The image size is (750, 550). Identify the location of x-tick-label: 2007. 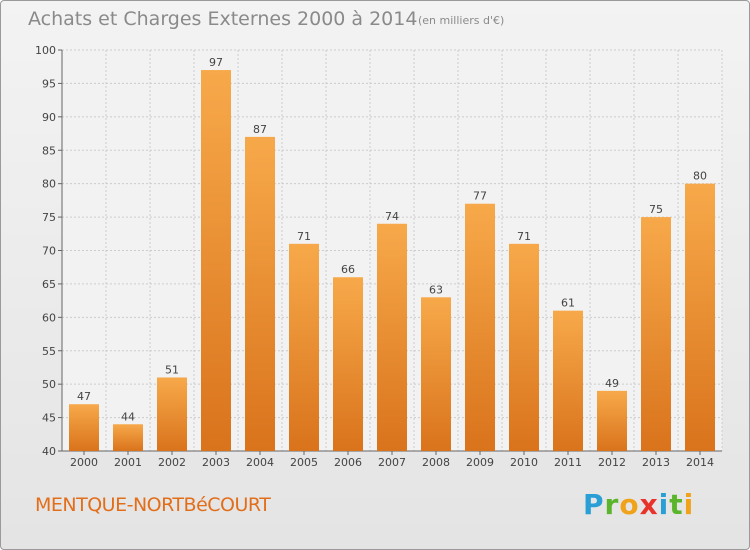
(392, 462).